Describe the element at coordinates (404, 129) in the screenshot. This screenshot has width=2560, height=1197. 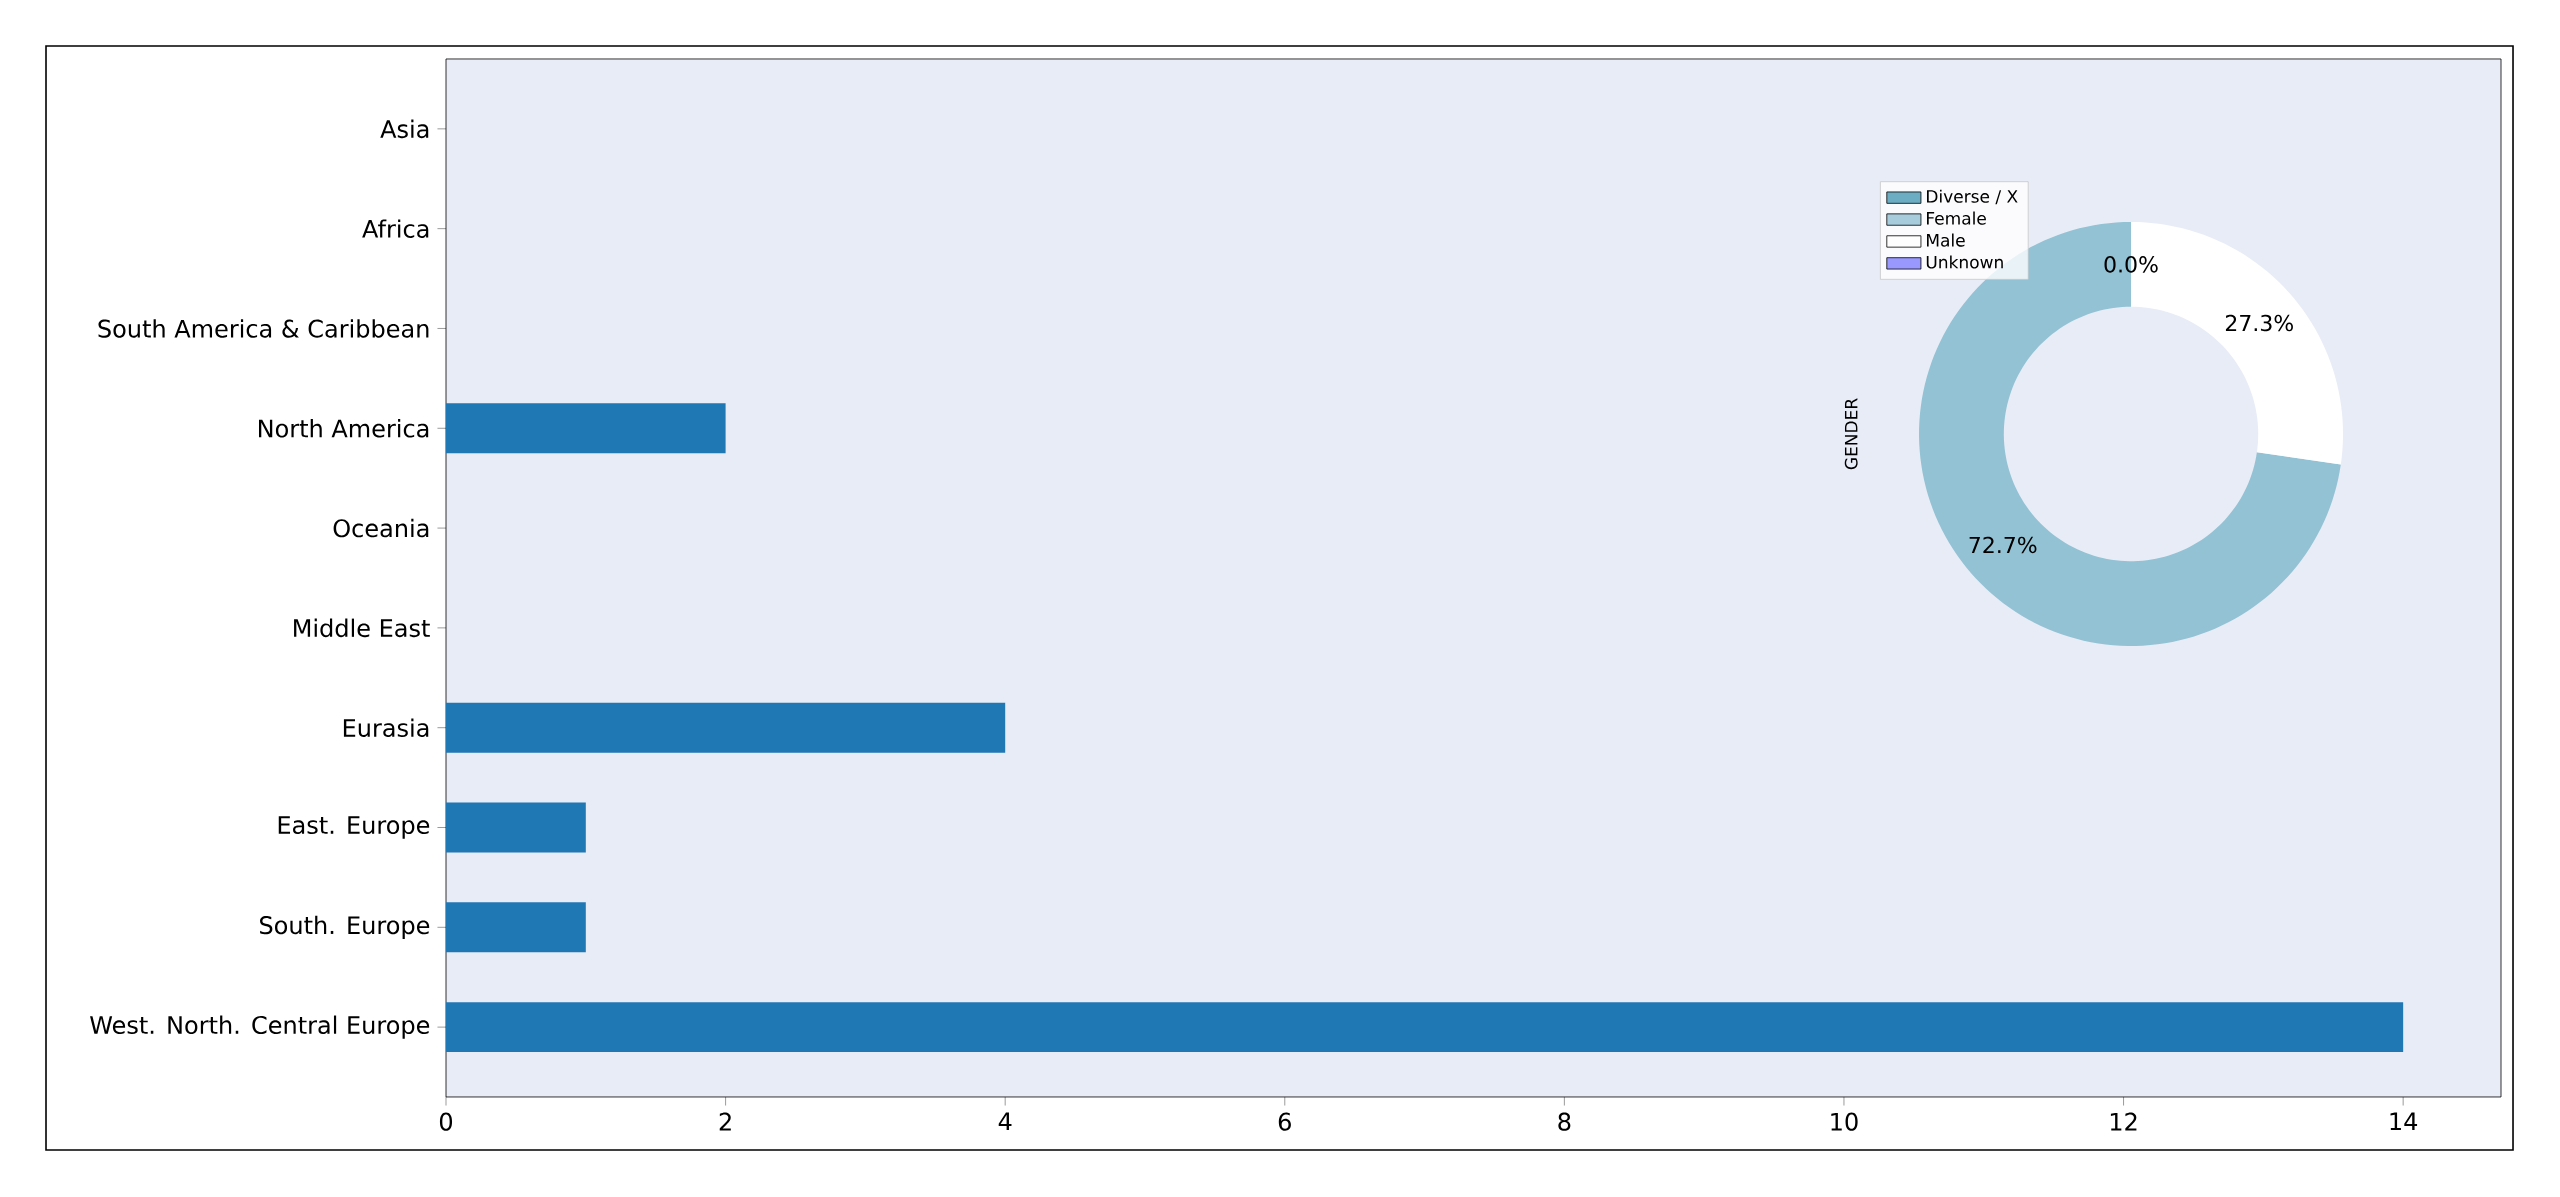
I see `y-tick-label: Asia` at that location.